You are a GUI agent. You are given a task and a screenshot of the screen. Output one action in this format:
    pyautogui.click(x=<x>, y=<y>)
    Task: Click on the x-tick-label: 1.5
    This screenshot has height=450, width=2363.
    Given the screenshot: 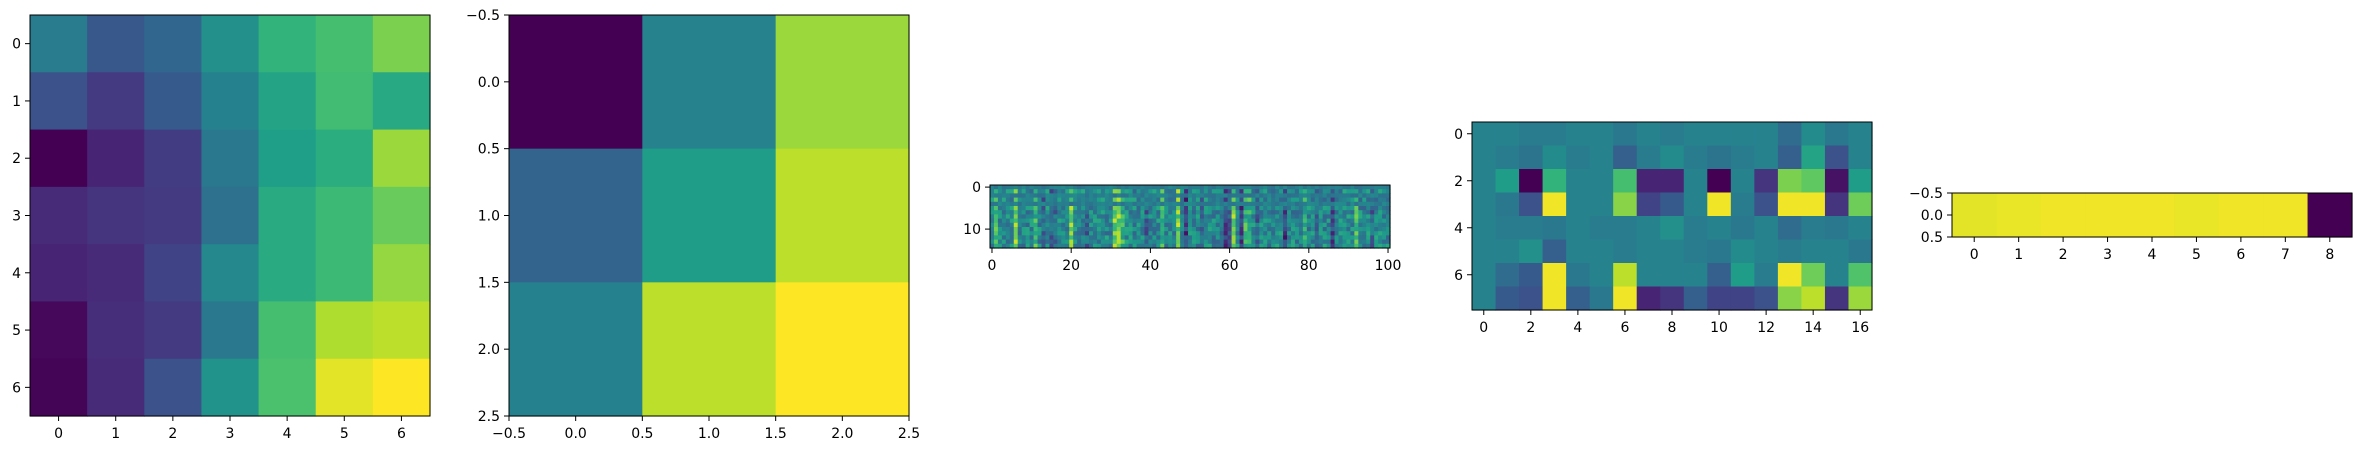 What is the action you would take?
    pyautogui.click(x=776, y=434)
    